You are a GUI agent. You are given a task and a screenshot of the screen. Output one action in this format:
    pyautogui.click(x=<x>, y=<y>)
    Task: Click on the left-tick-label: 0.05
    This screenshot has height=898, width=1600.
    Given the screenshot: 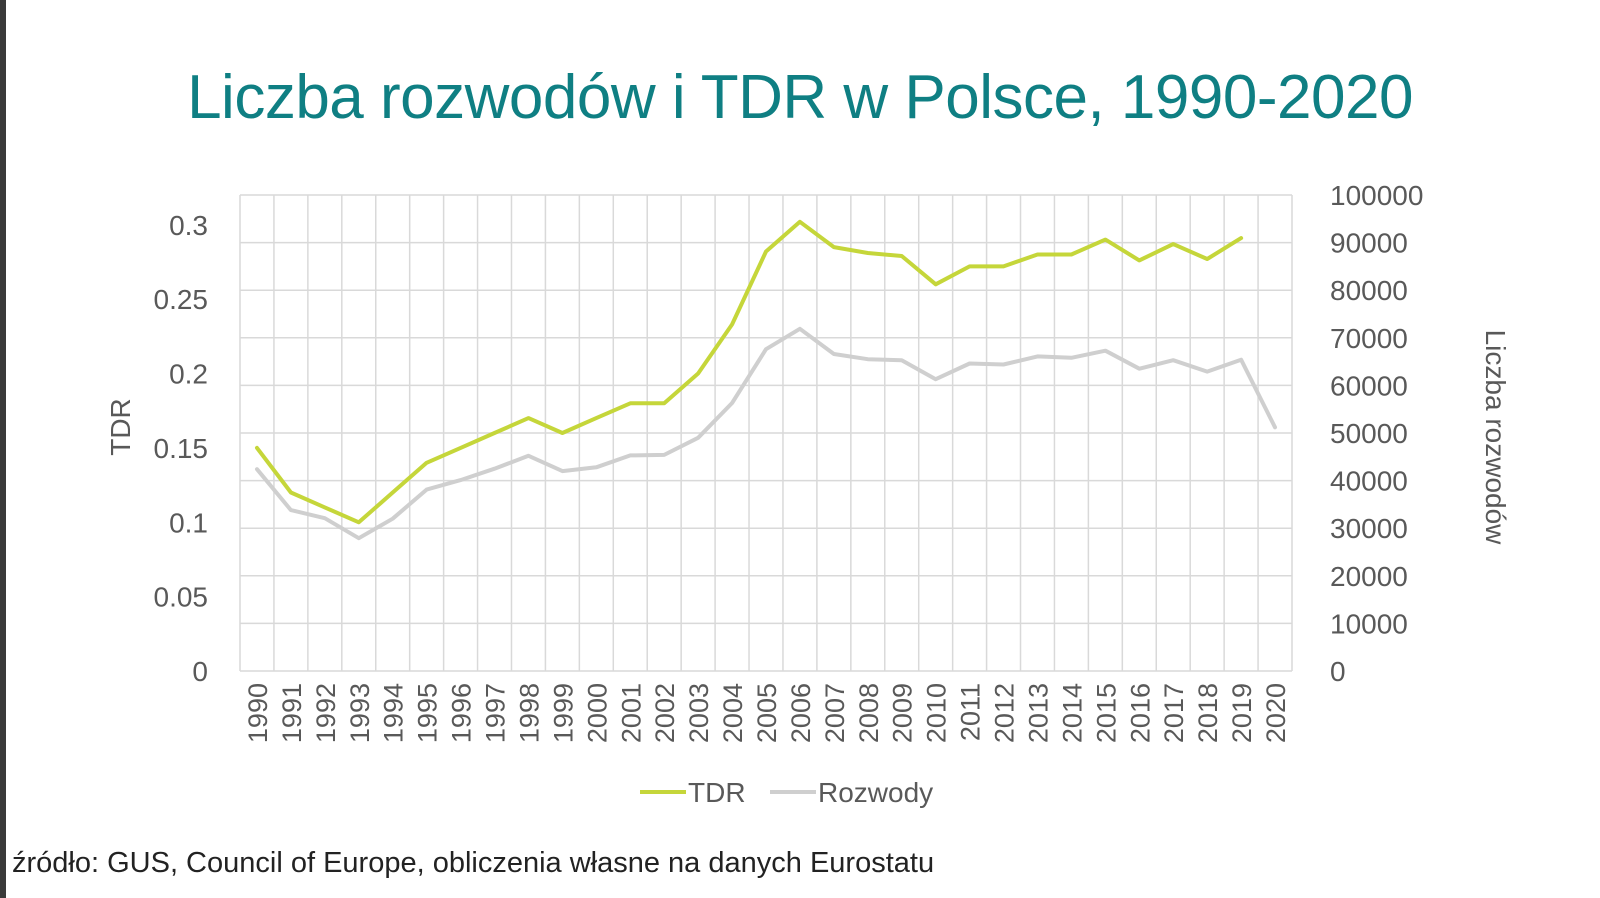 What is the action you would take?
    pyautogui.click(x=181, y=597)
    